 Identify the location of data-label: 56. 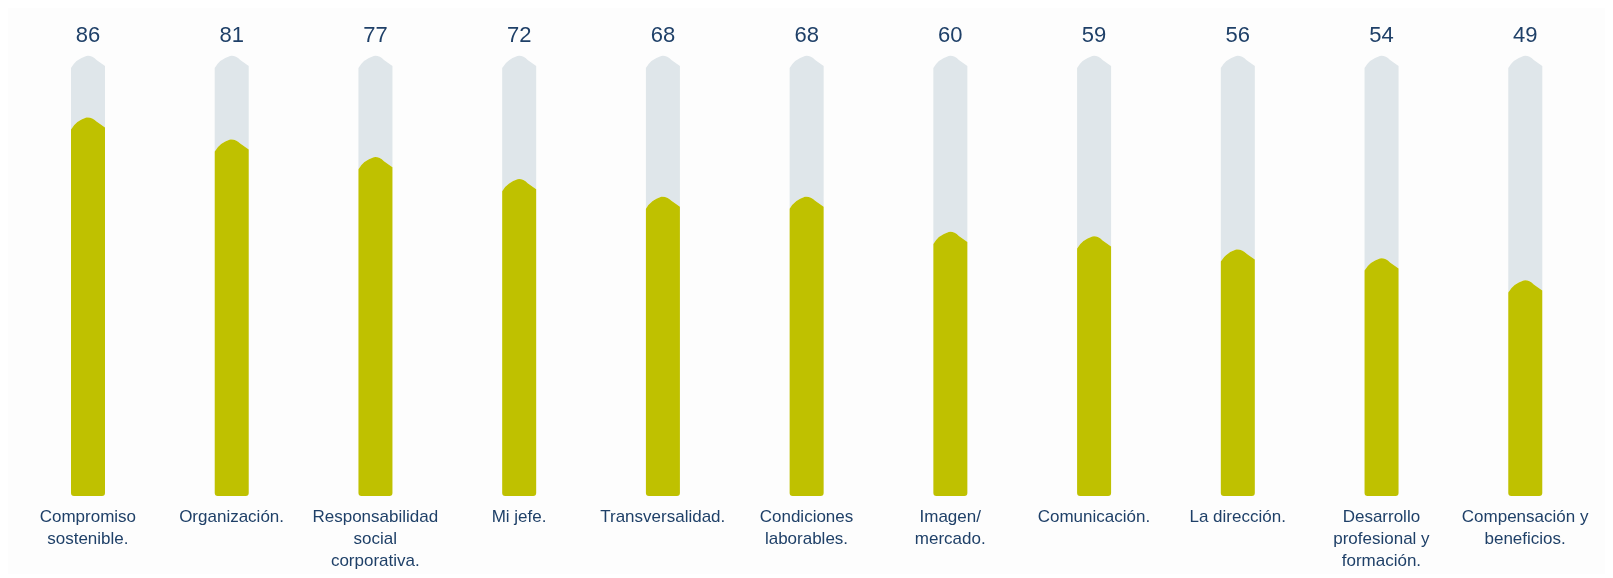
(1238, 34).